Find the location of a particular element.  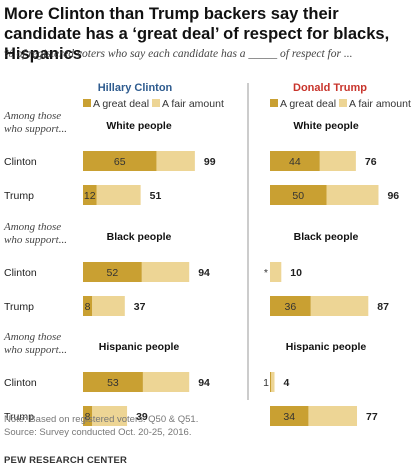

total-value-label: 99 is located at coordinates (210, 162).